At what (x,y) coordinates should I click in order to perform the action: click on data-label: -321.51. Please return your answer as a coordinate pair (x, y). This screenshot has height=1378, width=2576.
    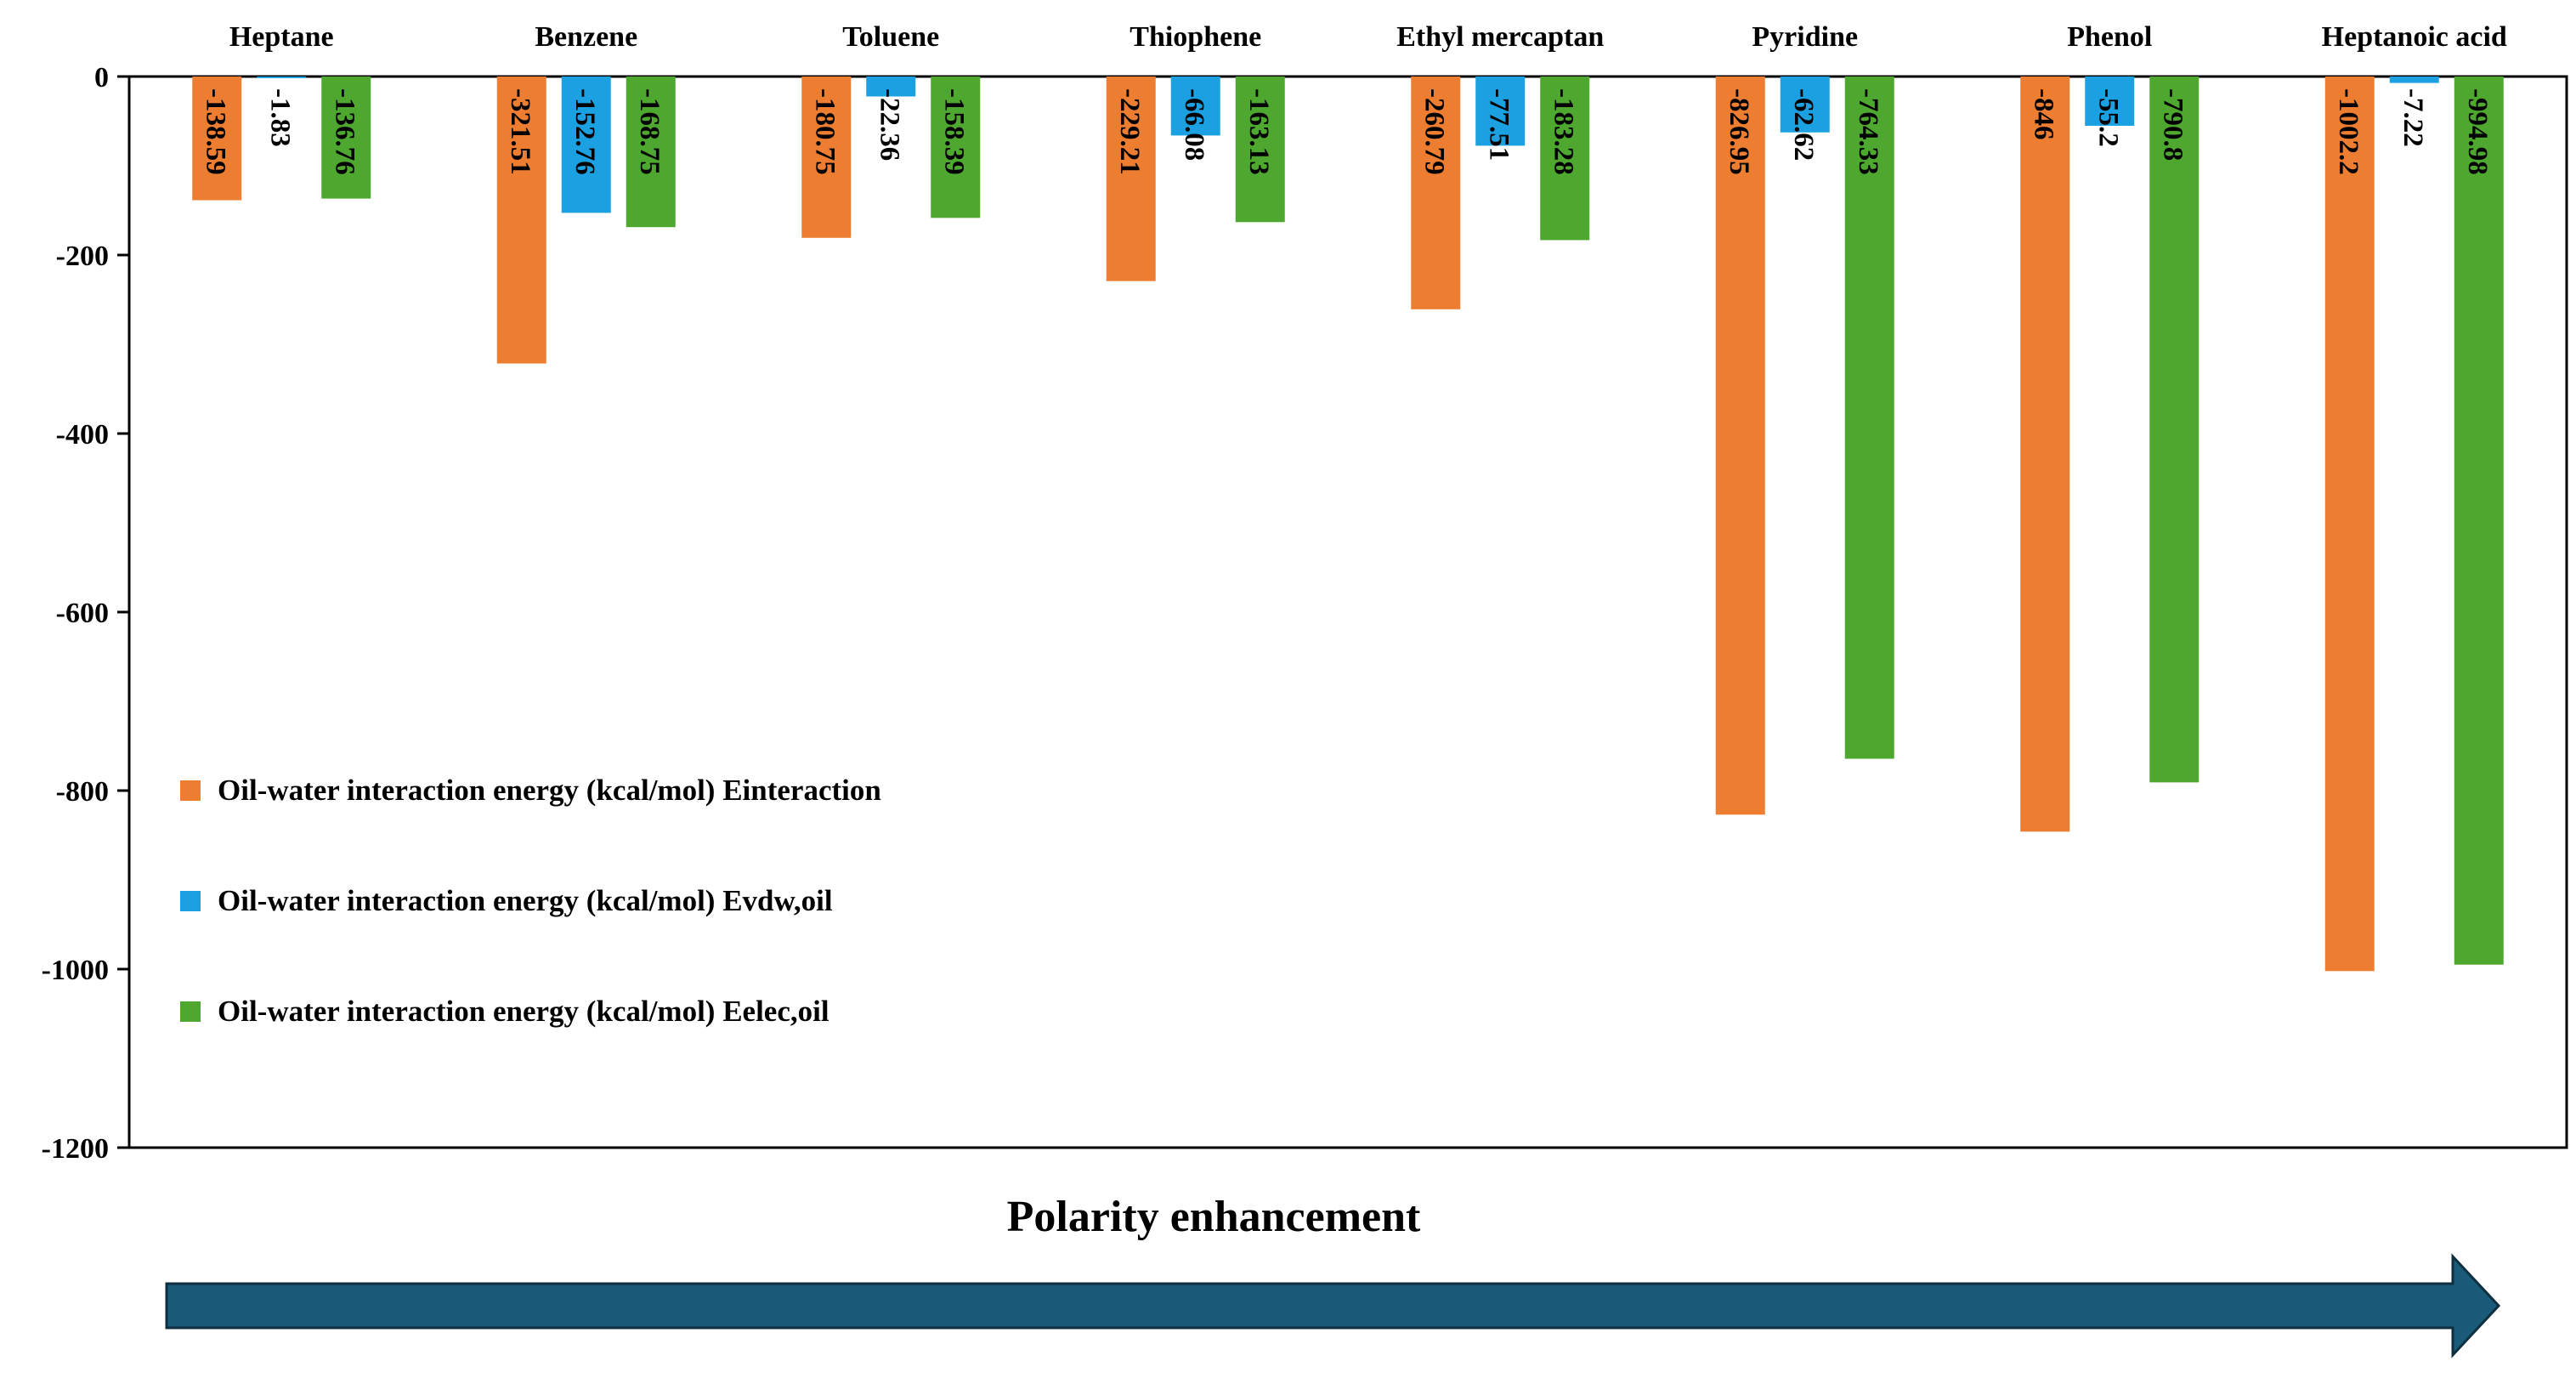
    Looking at the image, I should click on (520, 131).